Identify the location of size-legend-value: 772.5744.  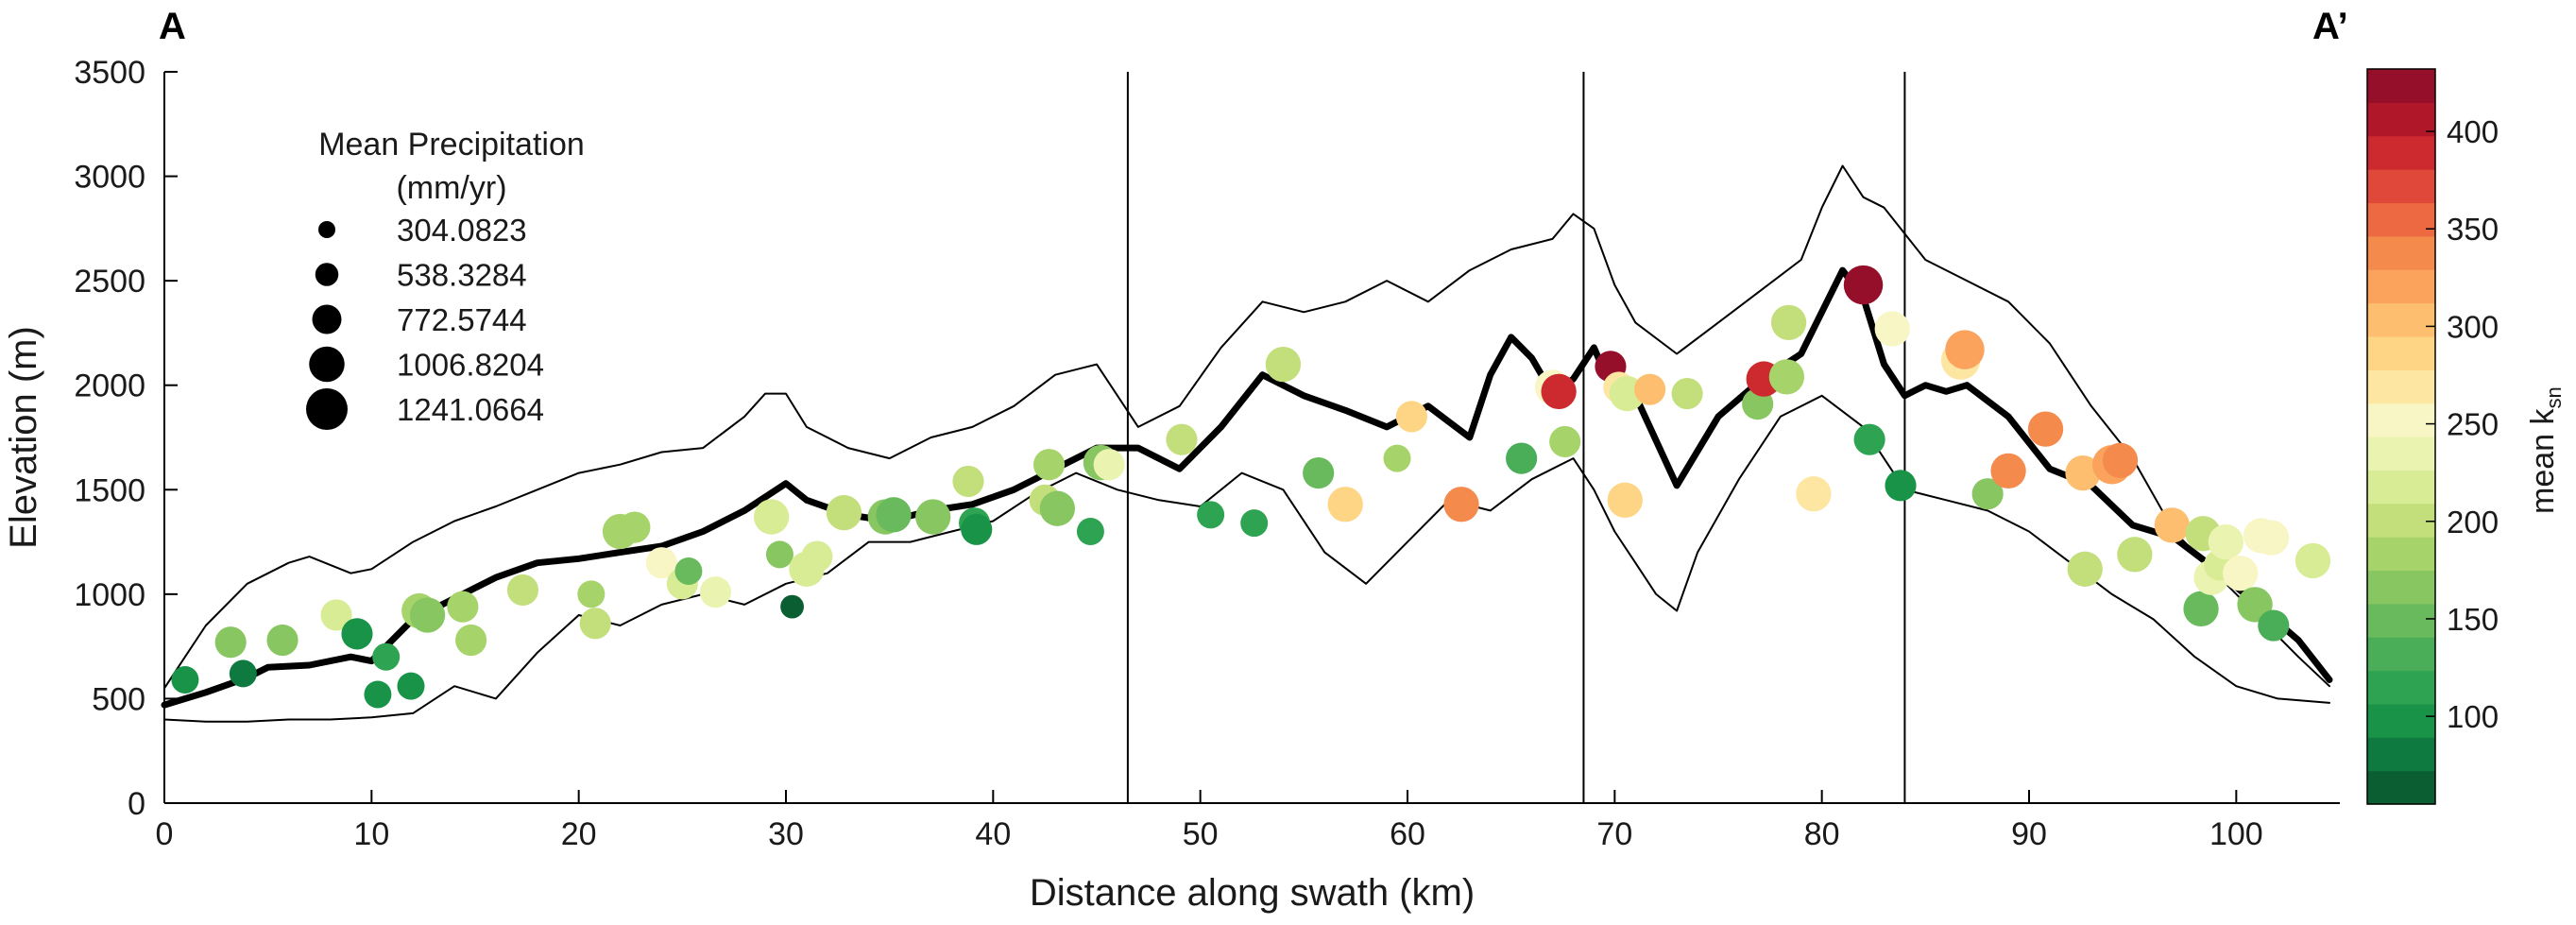
(462, 320).